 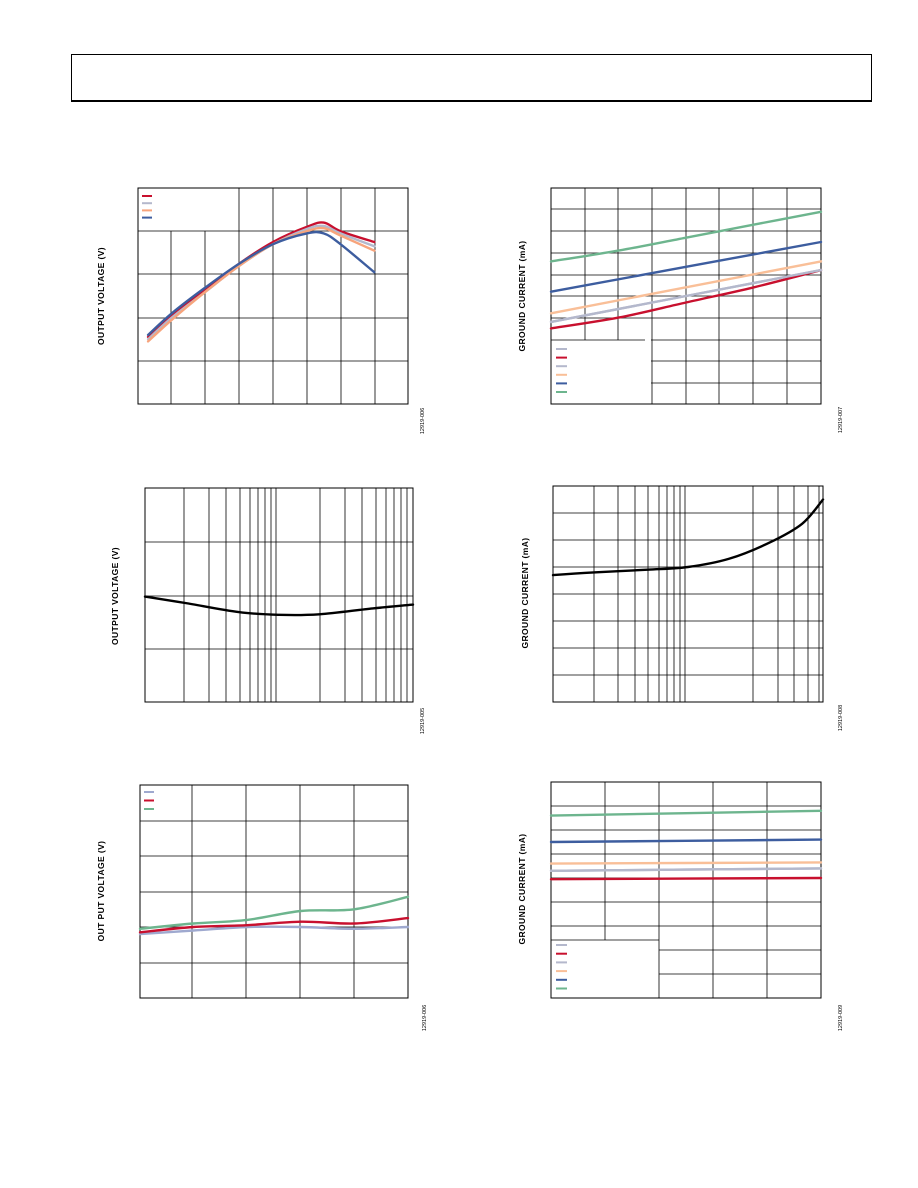 I want to click on chart-6: GROUND CURRENT (mA) 12919-009, so click(x=680, y=906).